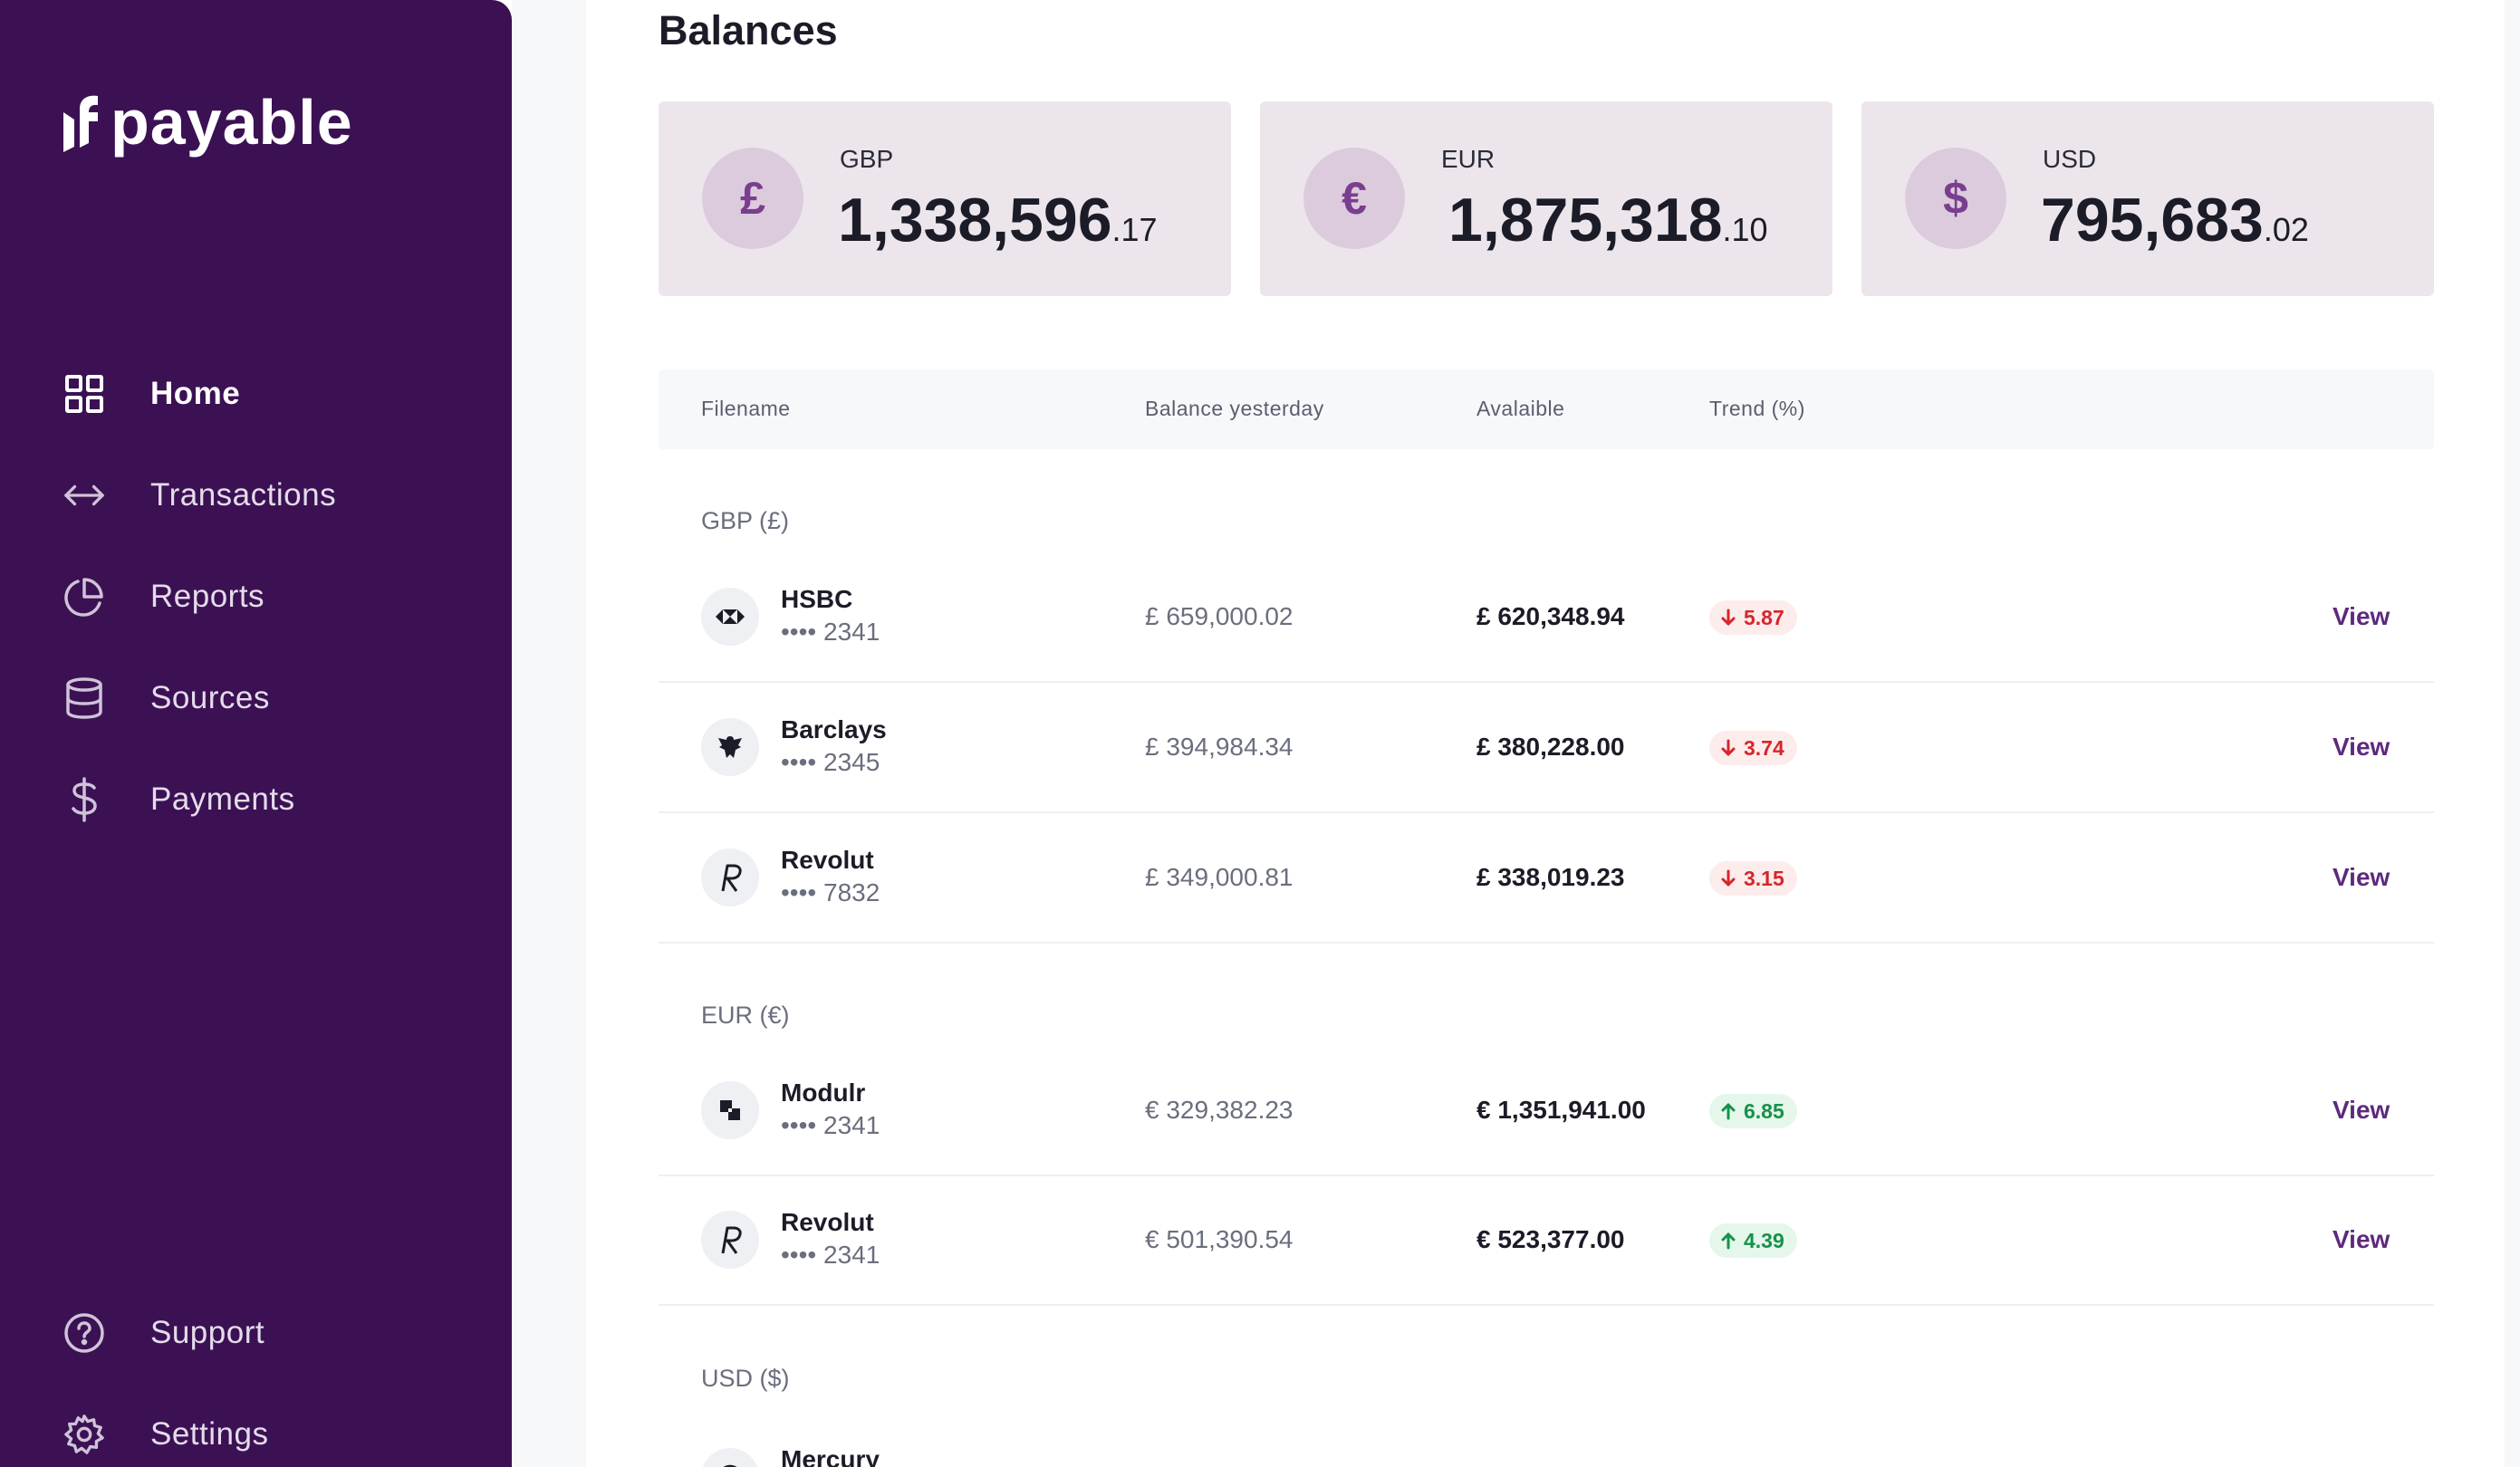  I want to click on nav-label-sources: Sources, so click(210, 697).